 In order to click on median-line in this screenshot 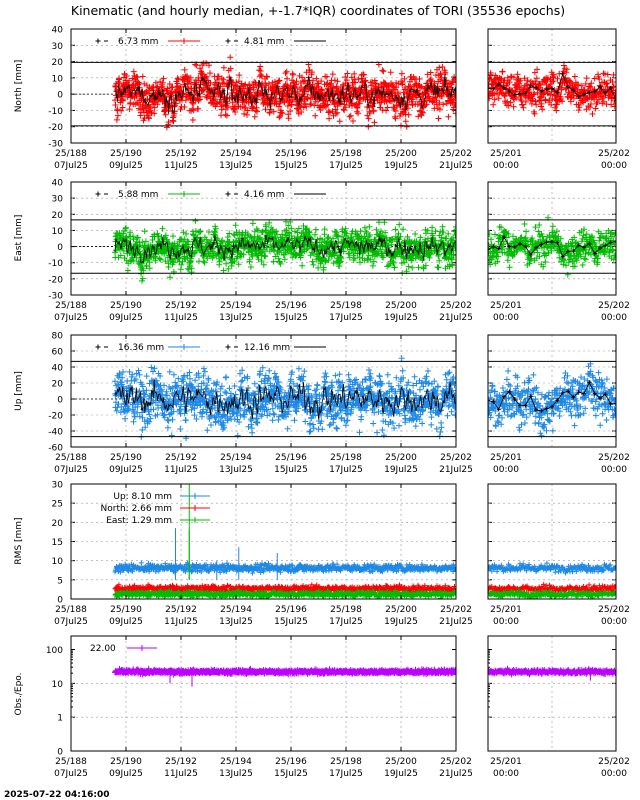, I will do `click(552, 86)`.